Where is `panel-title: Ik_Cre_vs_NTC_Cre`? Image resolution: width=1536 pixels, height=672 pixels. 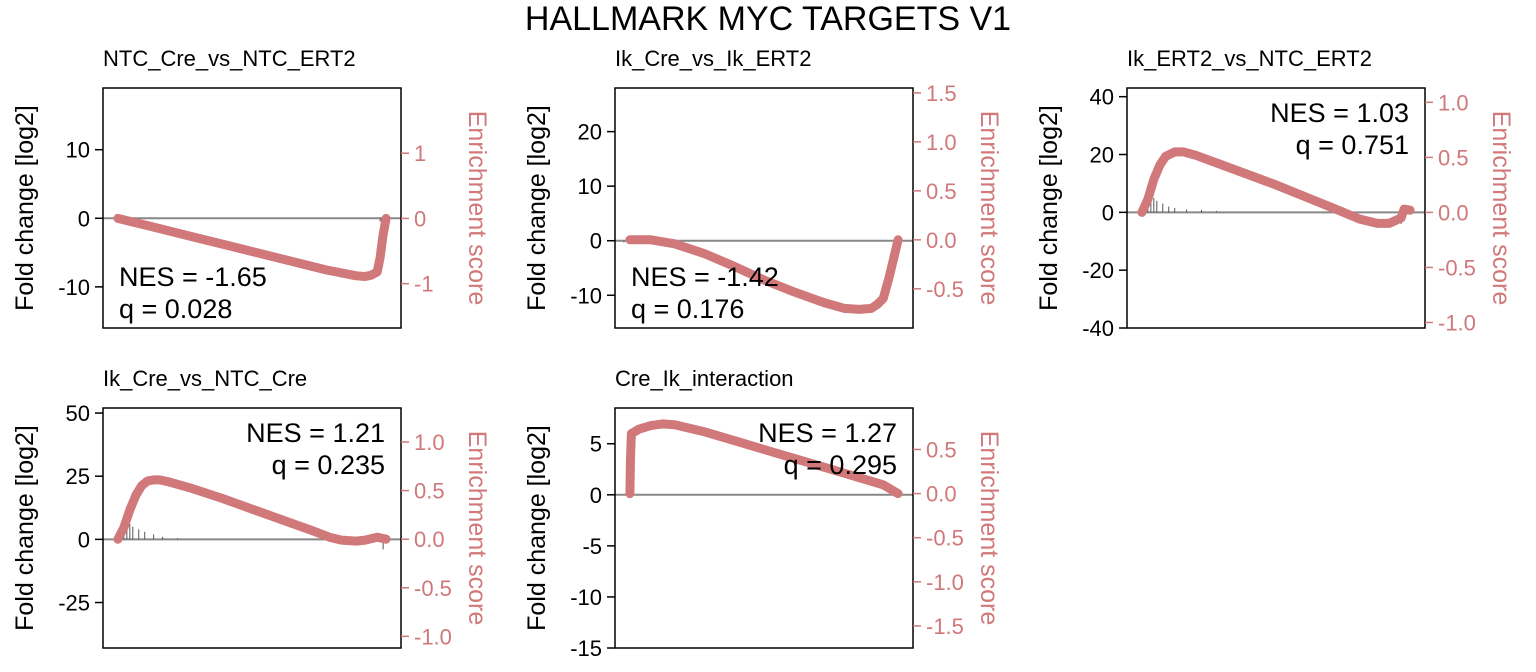 panel-title: Ik_Cre_vs_NTC_Cre is located at coordinates (205, 378).